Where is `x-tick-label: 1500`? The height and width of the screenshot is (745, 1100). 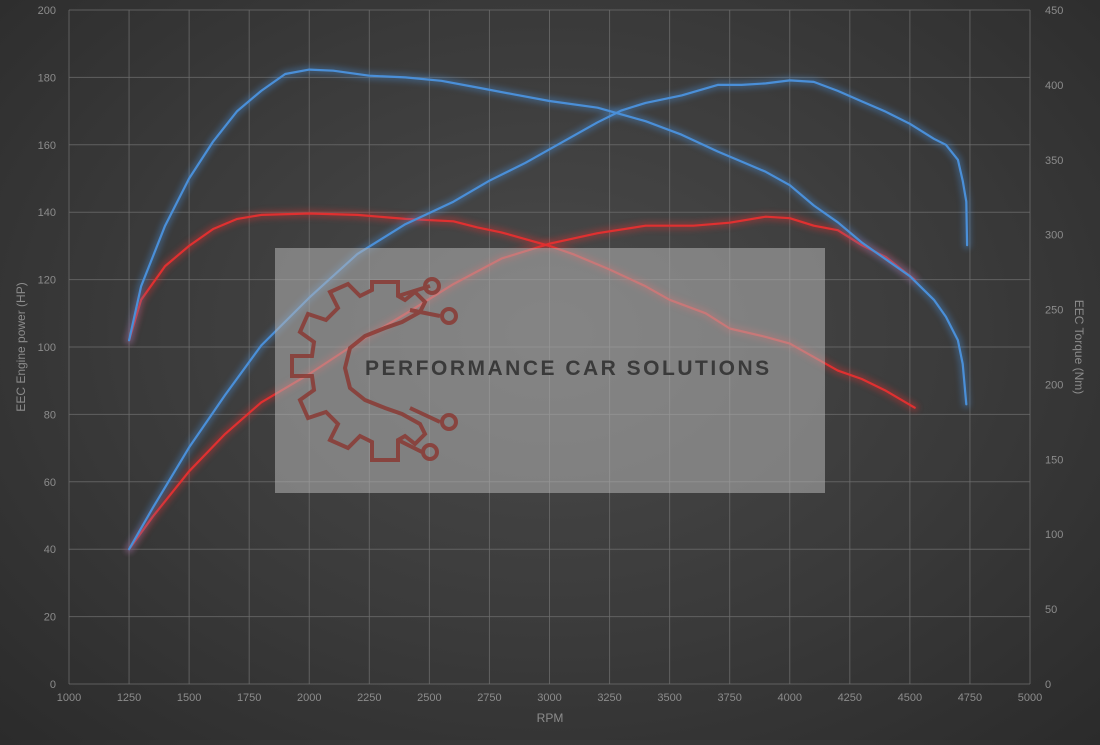
x-tick-label: 1500 is located at coordinates (189, 698).